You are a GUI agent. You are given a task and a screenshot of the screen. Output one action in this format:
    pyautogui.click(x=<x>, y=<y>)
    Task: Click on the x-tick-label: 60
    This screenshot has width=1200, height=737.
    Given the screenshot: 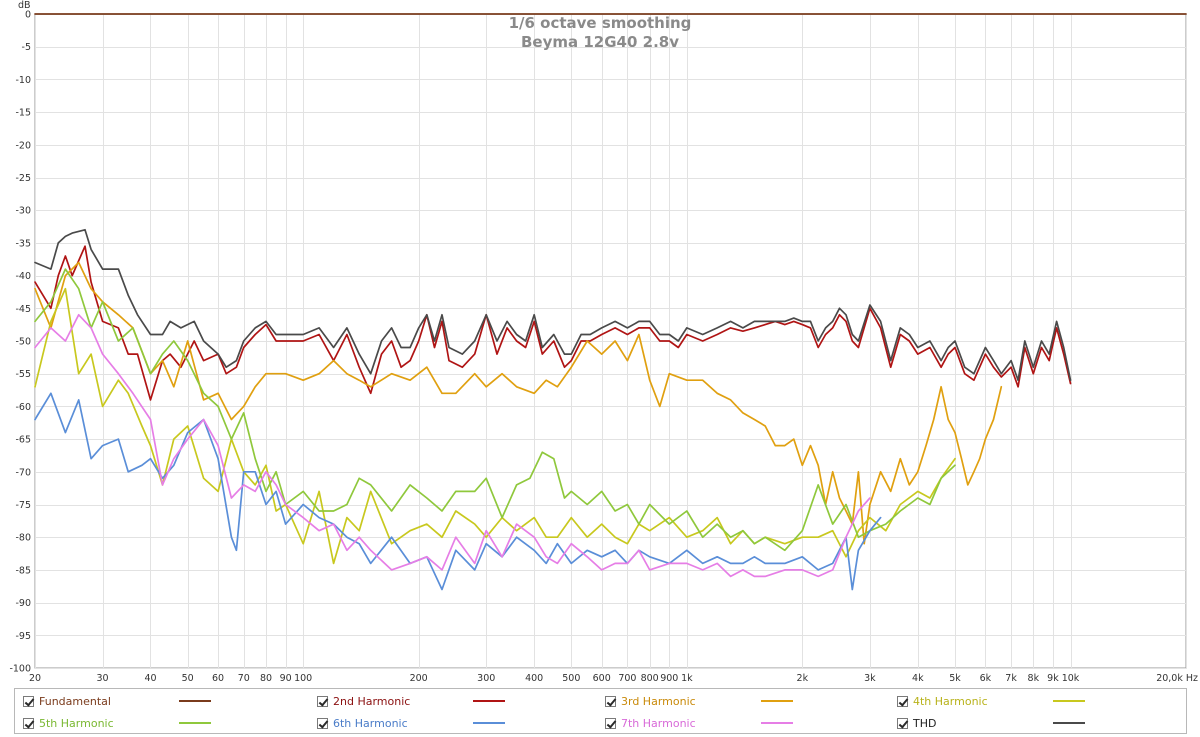 What is the action you would take?
    pyautogui.click(x=218, y=678)
    